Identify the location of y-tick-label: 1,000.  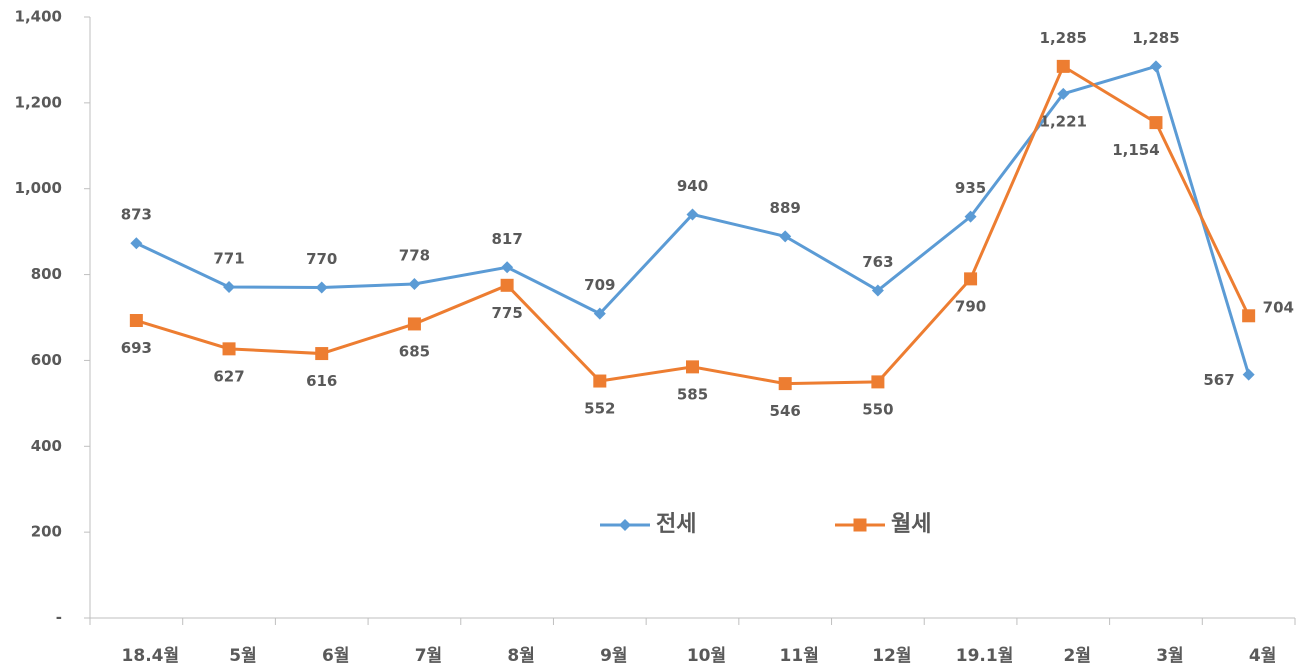
(38, 188).